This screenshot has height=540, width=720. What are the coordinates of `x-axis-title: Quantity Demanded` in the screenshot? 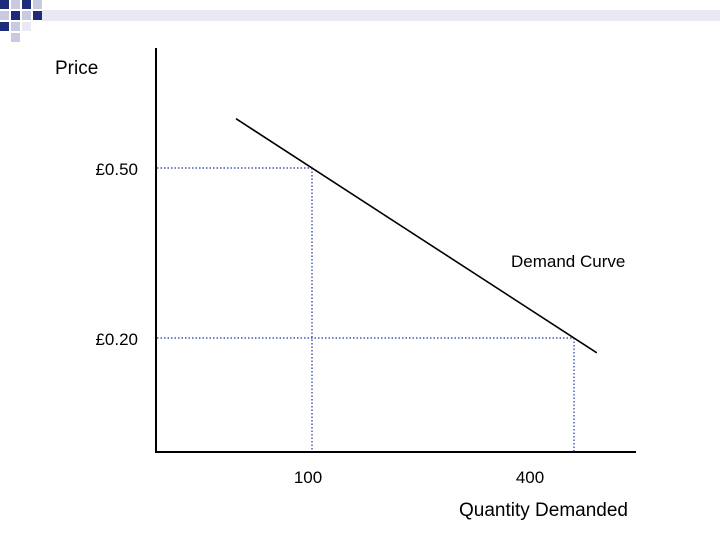 It's located at (543, 510).